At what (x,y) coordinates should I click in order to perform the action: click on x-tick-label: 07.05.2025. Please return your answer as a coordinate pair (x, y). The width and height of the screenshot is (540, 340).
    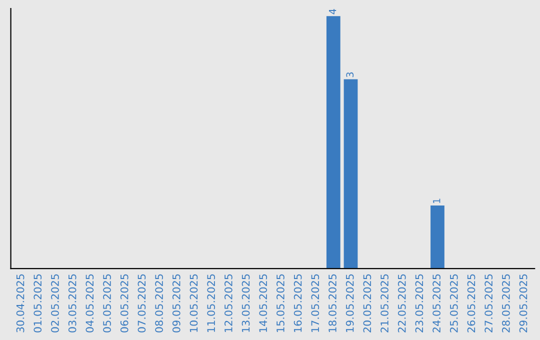
    Looking at the image, I should click on (142, 303).